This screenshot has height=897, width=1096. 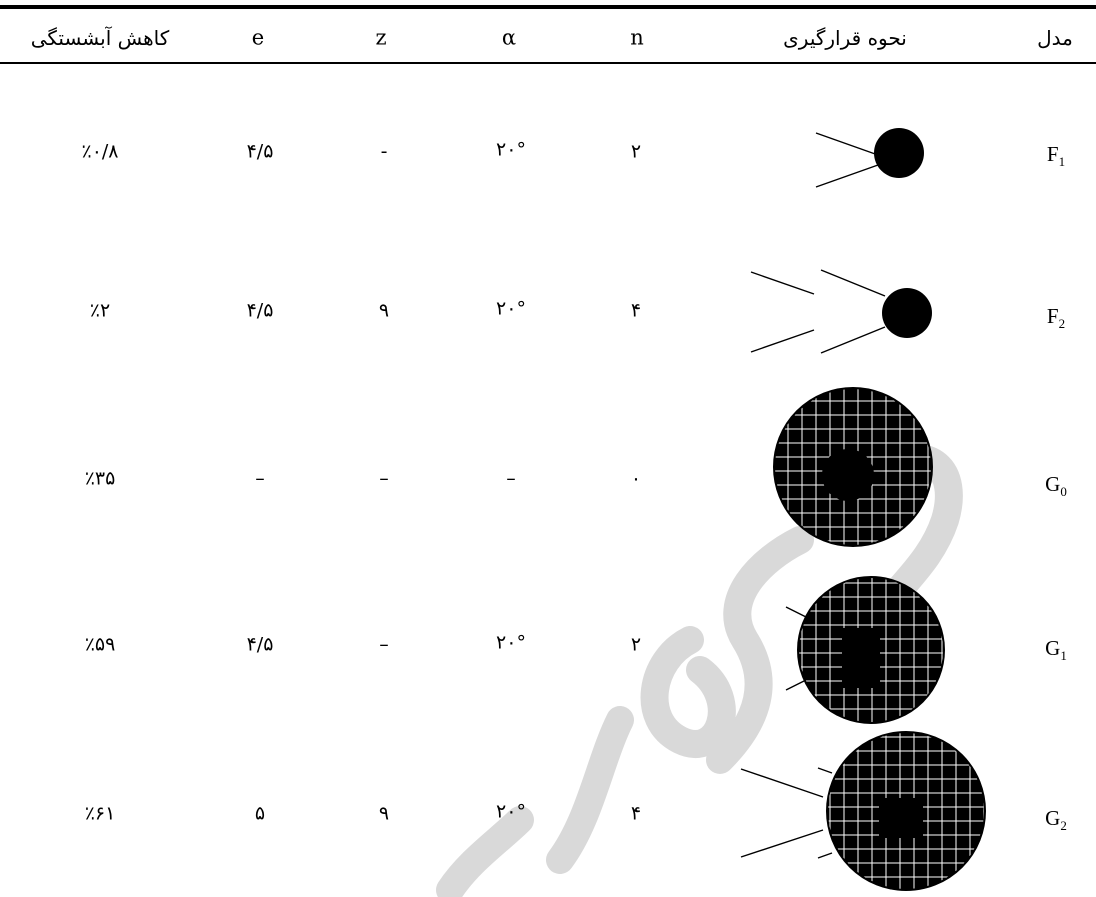 What do you see at coordinates (841, 311) in the screenshot?
I see `f2-pier-diagram` at bounding box center [841, 311].